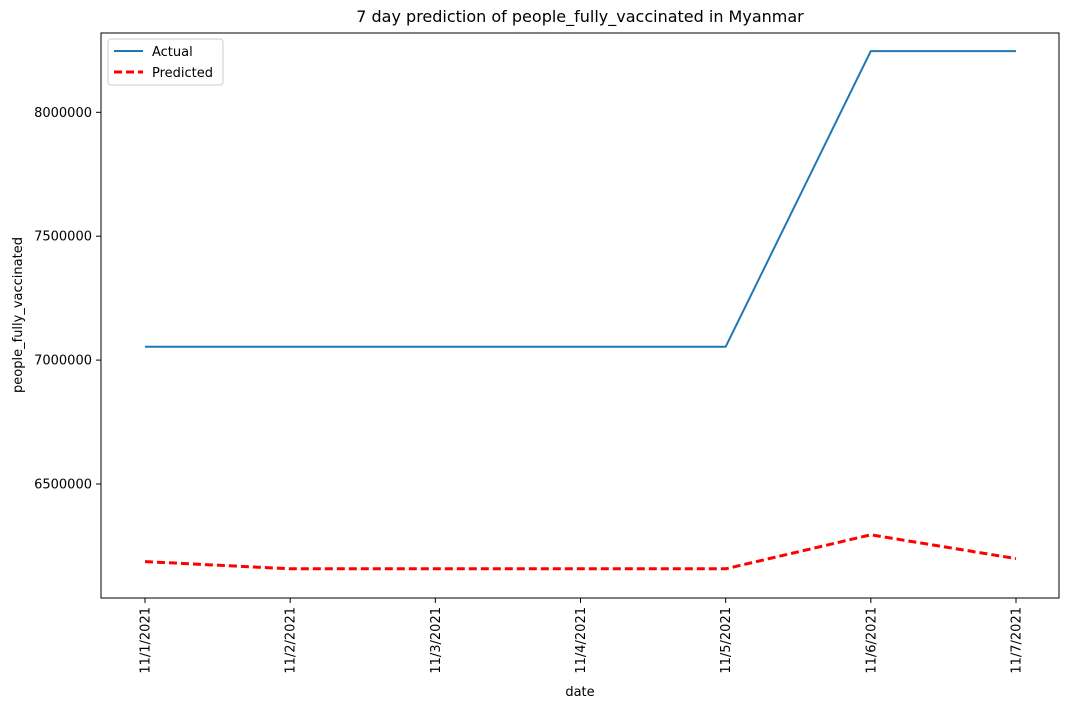 The width and height of the screenshot is (1070, 709). Describe the element at coordinates (1017, 640) in the screenshot. I see `x-tick-label: 11/7/2021` at that location.